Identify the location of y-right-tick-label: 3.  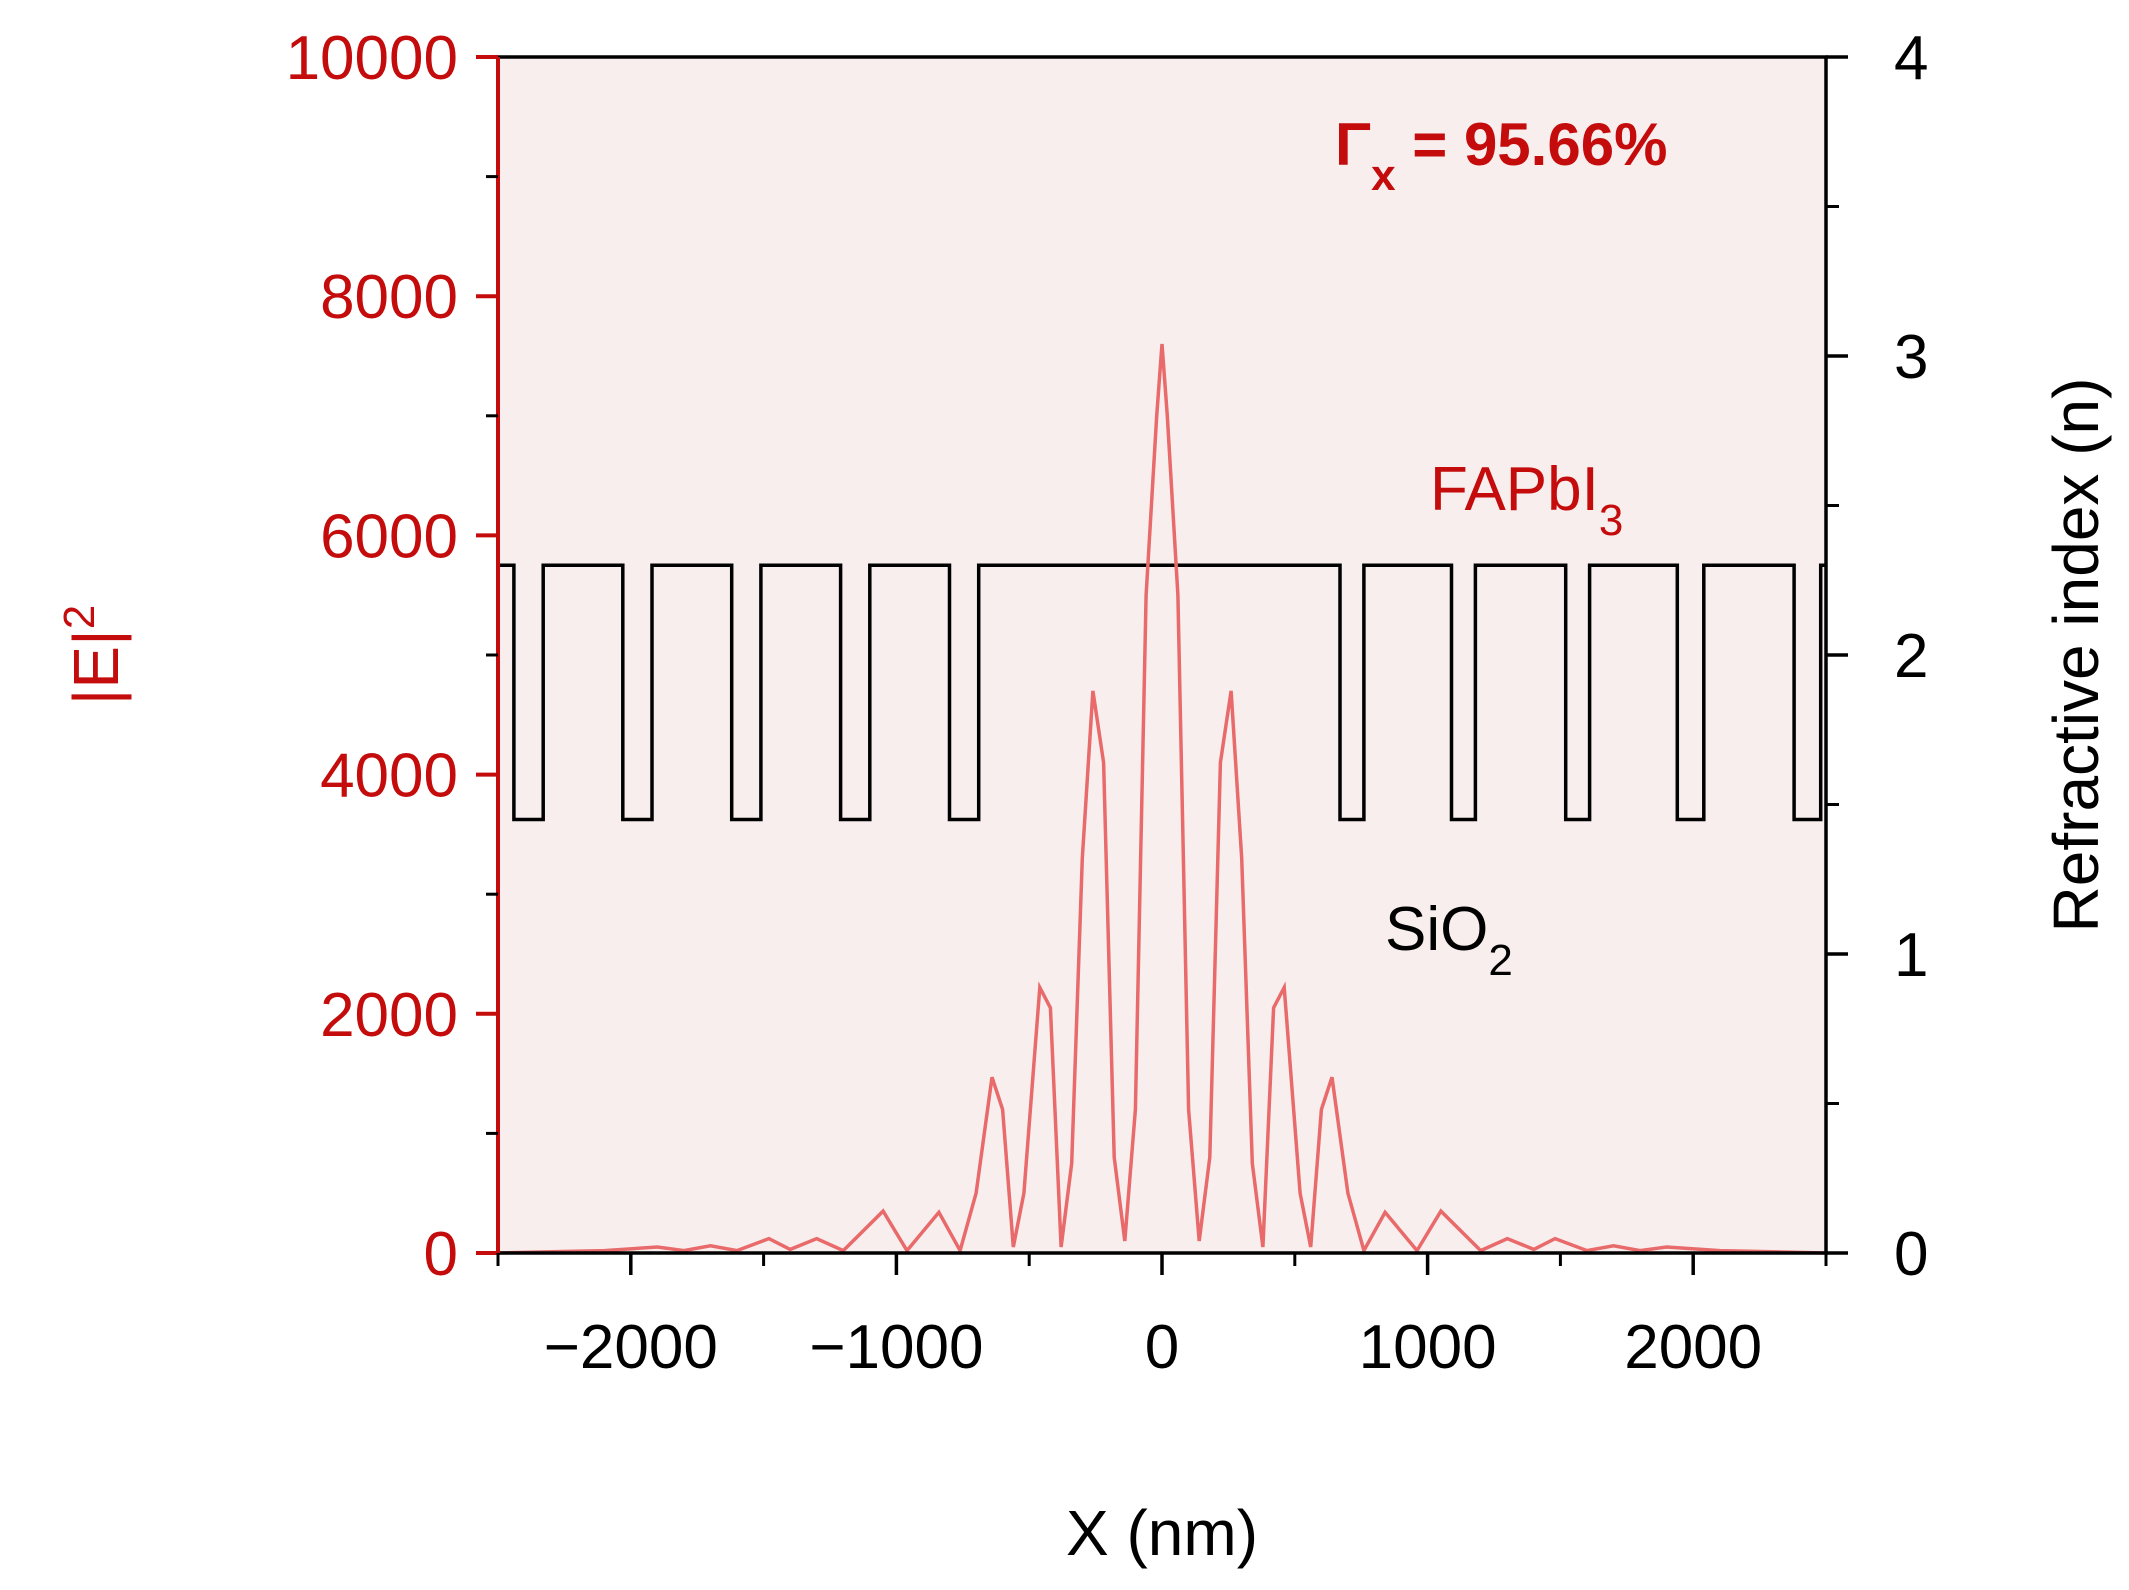
(1911, 357).